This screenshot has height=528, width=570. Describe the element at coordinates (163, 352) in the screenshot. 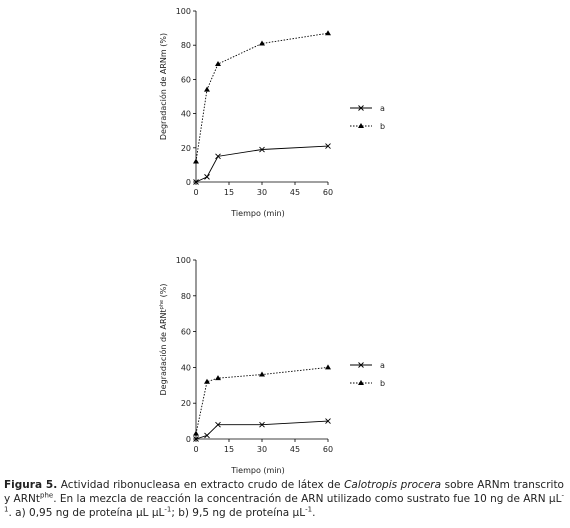

I see `y-axis-label-part: Degradación de ARNt` at that location.